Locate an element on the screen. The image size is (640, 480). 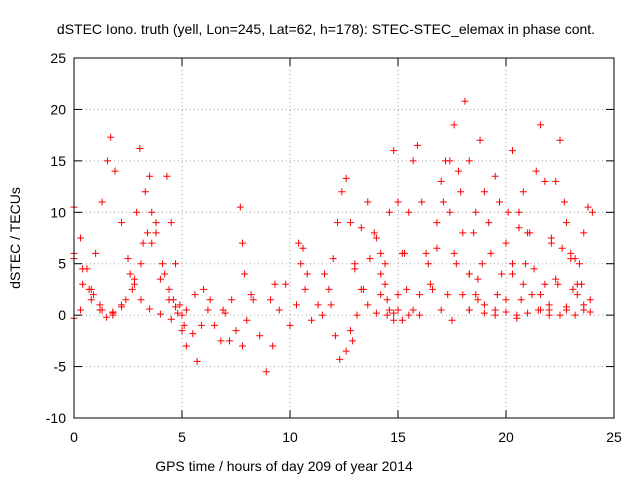
y-tick-label: 10 is located at coordinates (58, 212).